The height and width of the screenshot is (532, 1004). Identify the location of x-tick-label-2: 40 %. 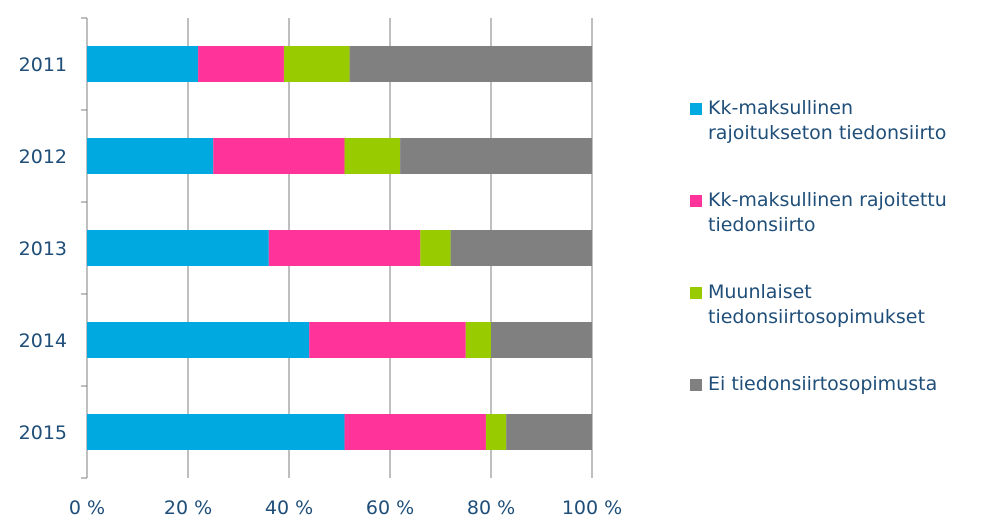
(289, 508).